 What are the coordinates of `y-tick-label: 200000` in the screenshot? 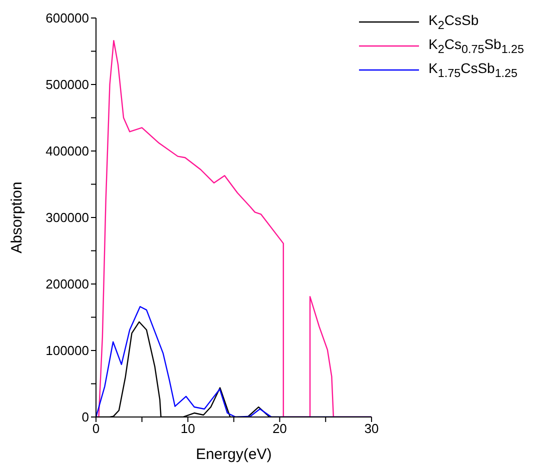 It's located at (67, 284).